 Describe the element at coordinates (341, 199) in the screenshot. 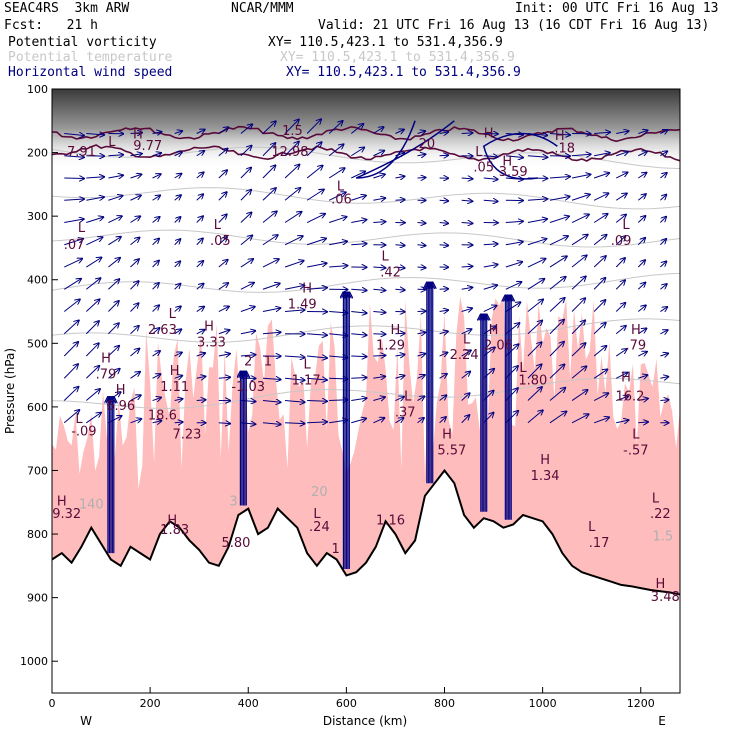

I see `pv-label: .06` at that location.